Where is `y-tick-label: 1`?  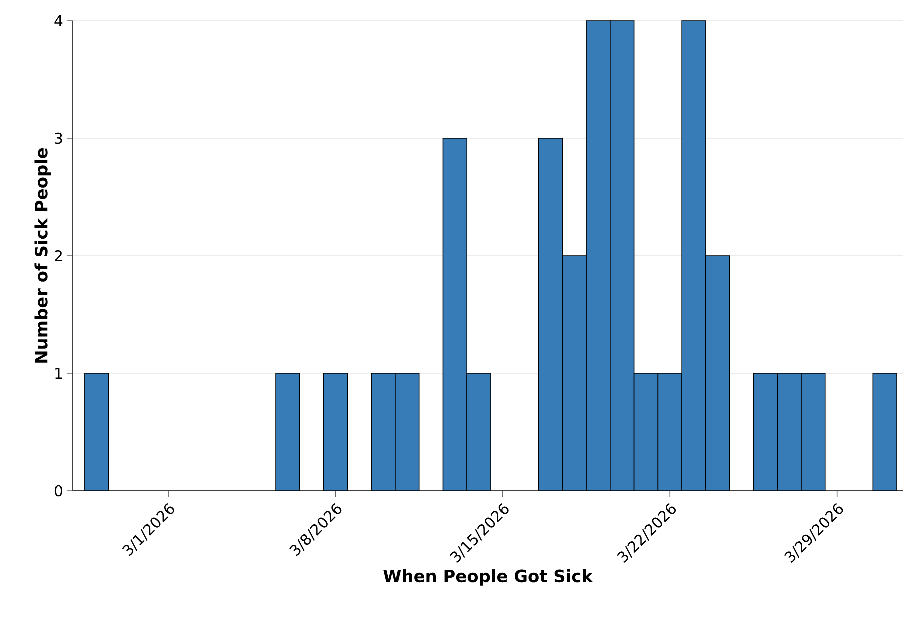
y-tick-label: 1 is located at coordinates (59, 373).